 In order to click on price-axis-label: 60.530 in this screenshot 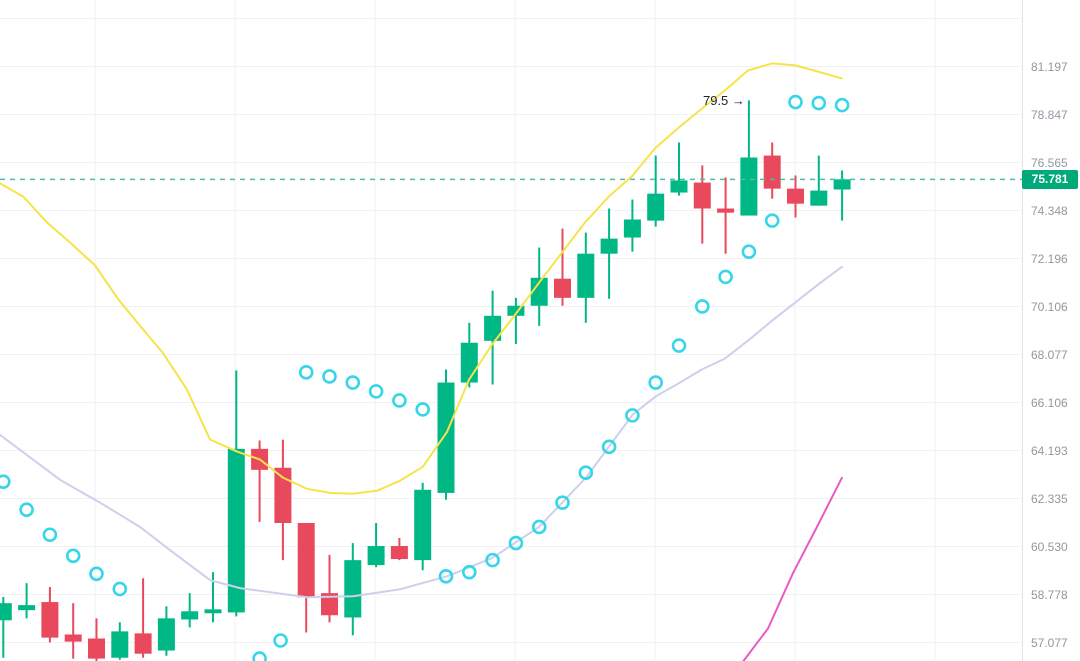, I will do `click(1049, 546)`.